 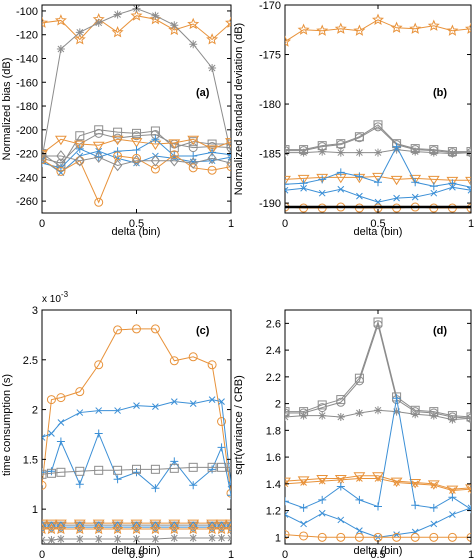 What do you see at coordinates (278, 538) in the screenshot?
I see `panel-d-ytick-label: 1` at bounding box center [278, 538].